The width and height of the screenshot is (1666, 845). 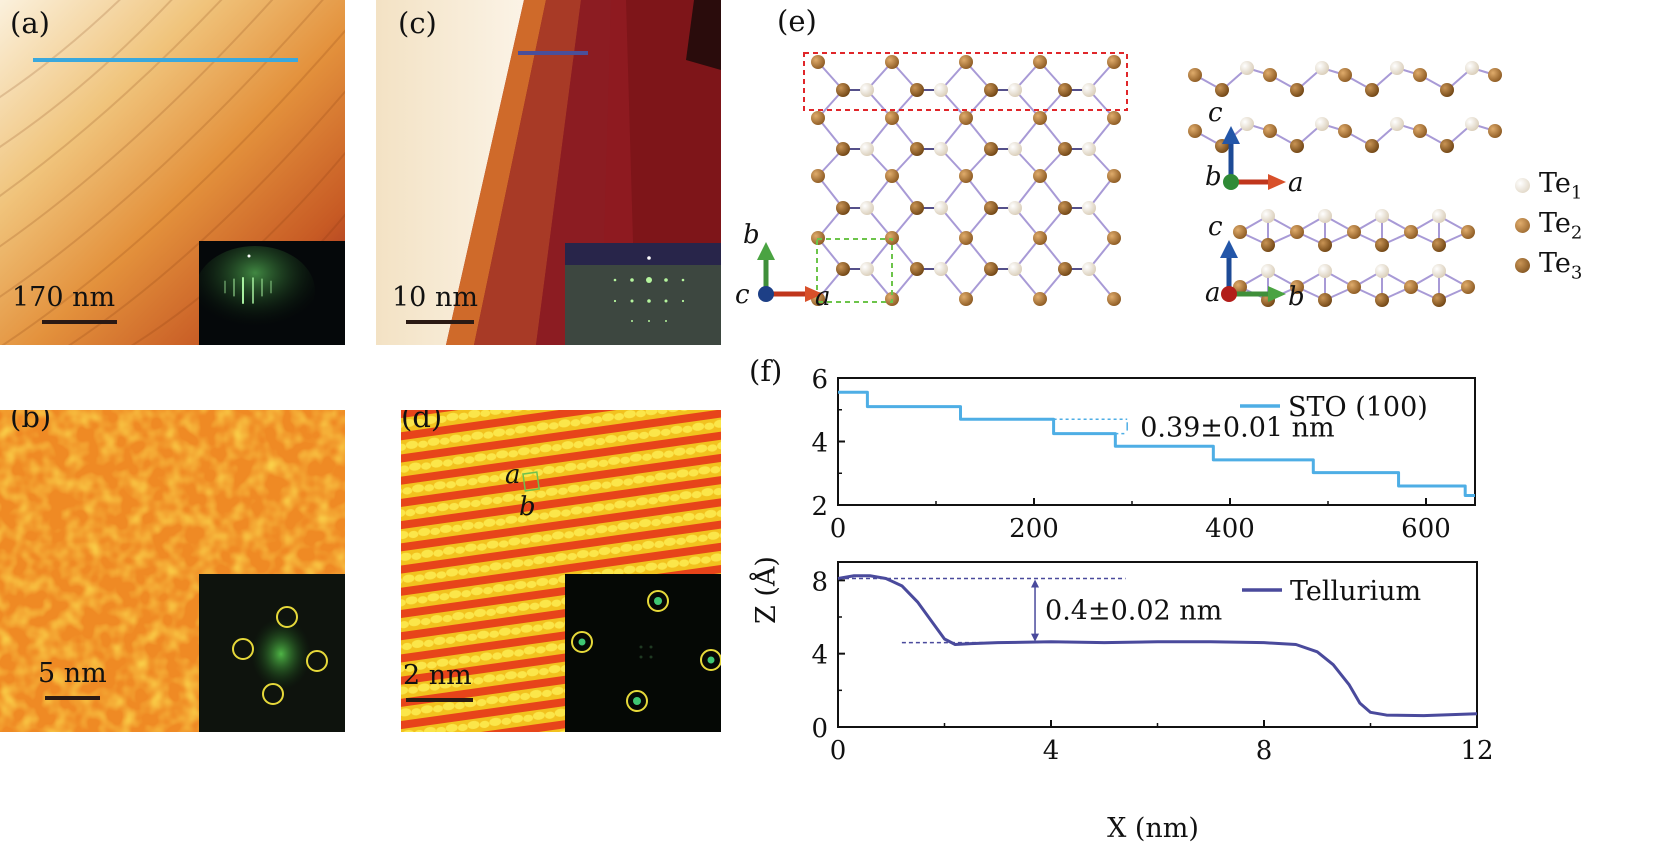 What do you see at coordinates (1213, 177) in the screenshot?
I see `axis-label-b-side1: b` at bounding box center [1213, 177].